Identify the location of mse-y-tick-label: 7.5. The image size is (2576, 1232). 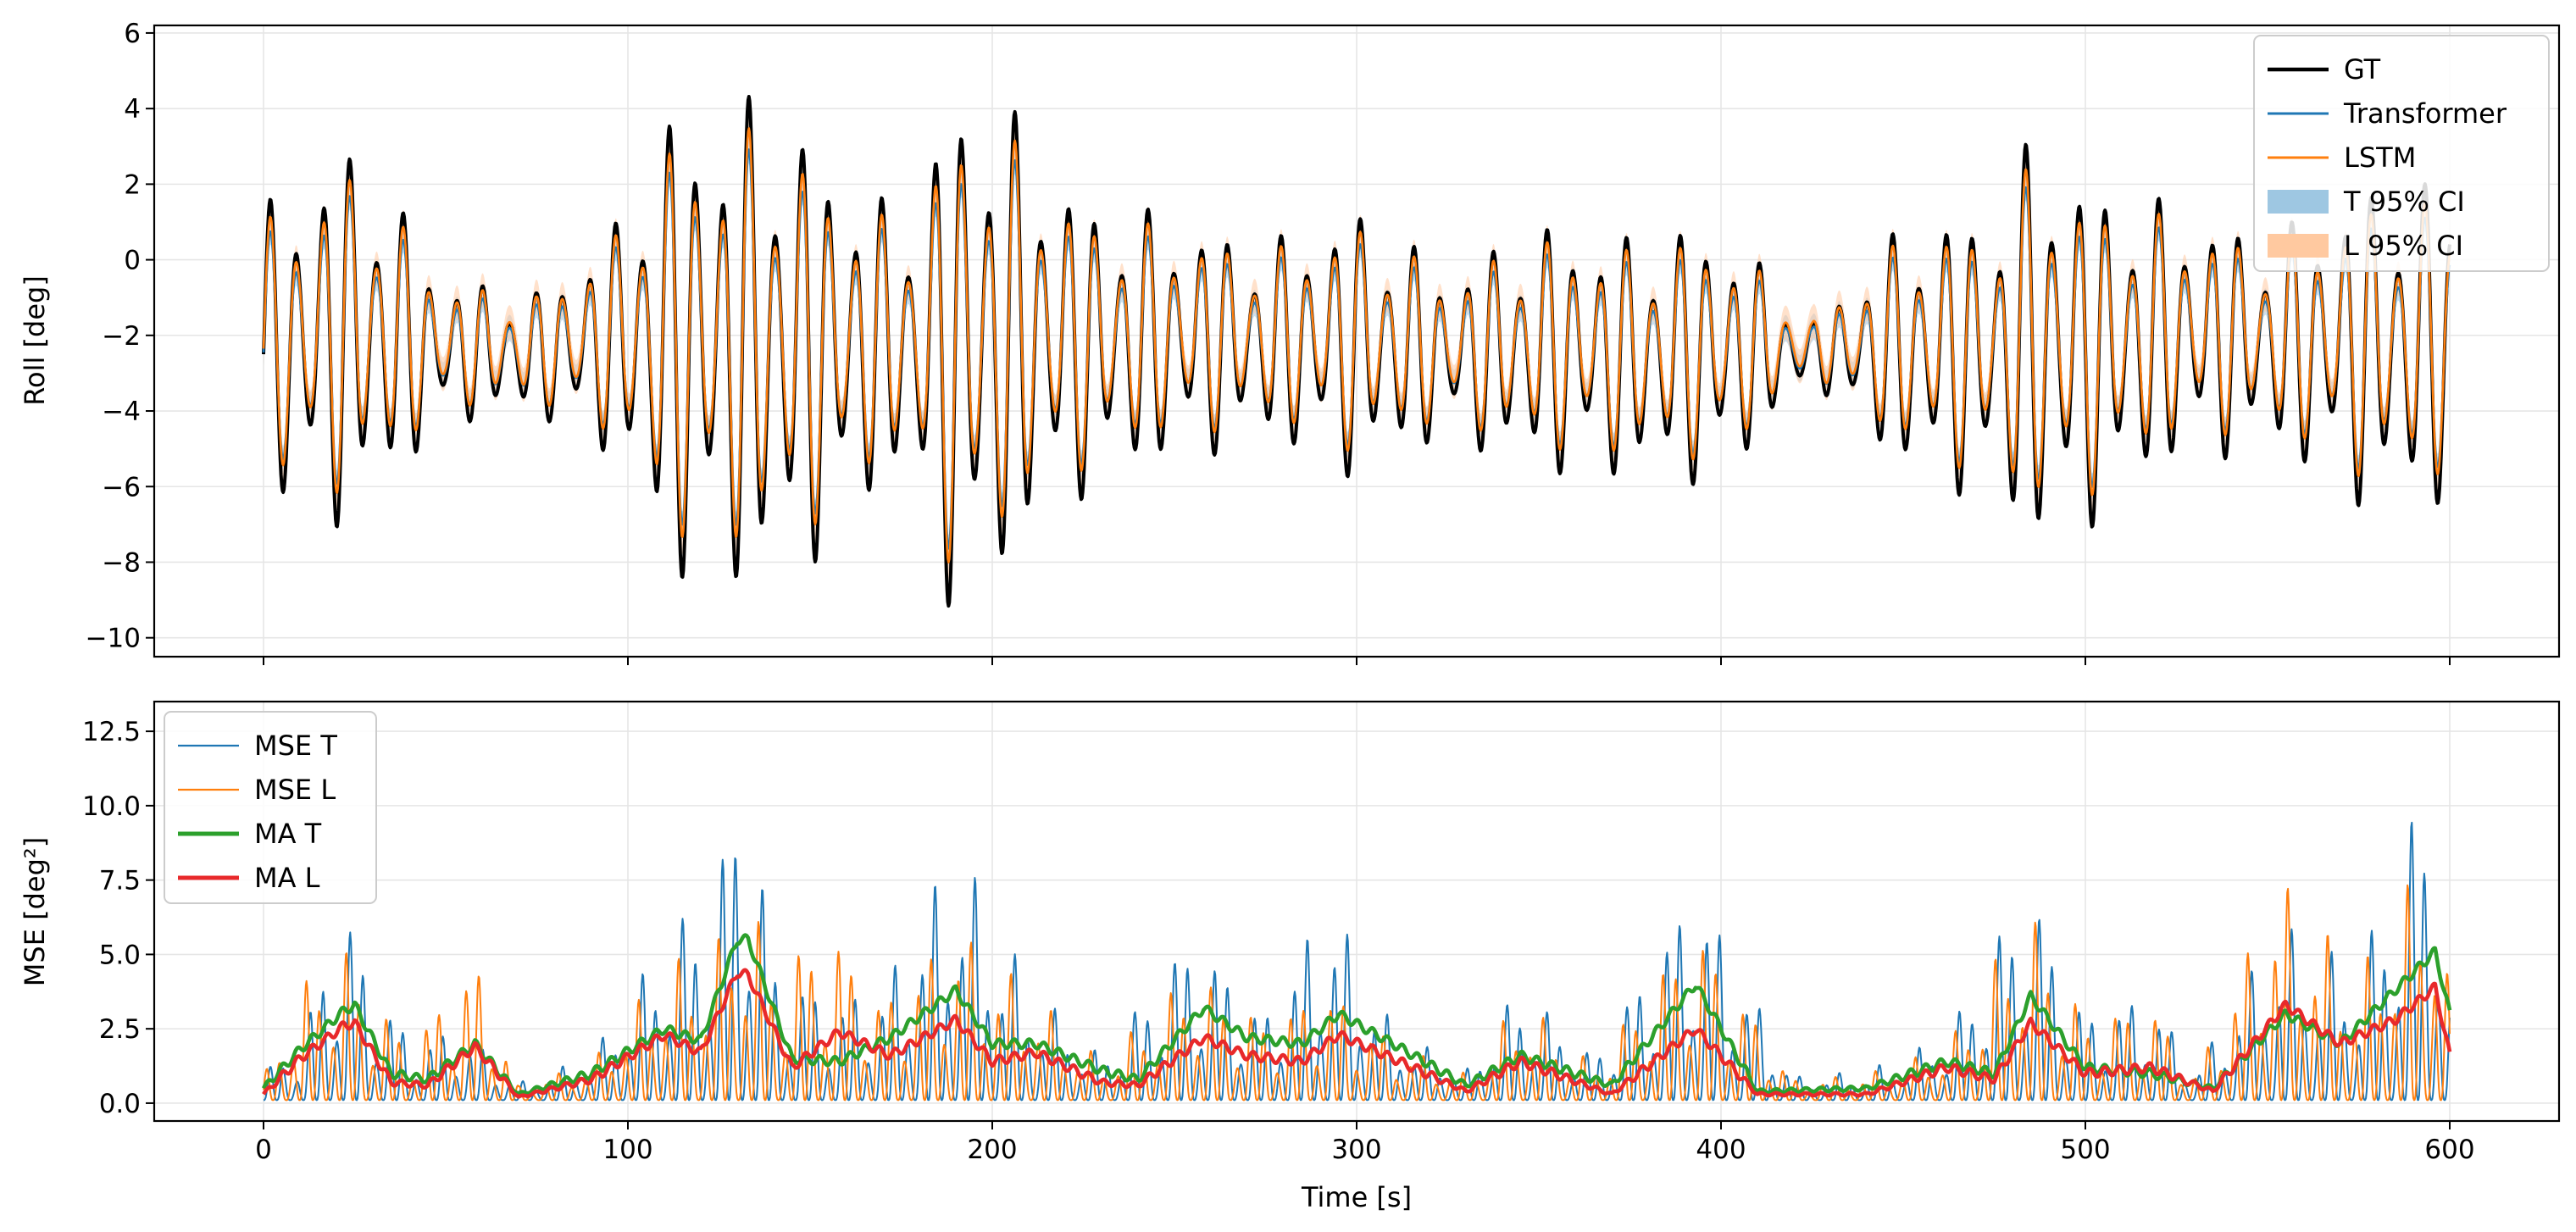
(120, 881).